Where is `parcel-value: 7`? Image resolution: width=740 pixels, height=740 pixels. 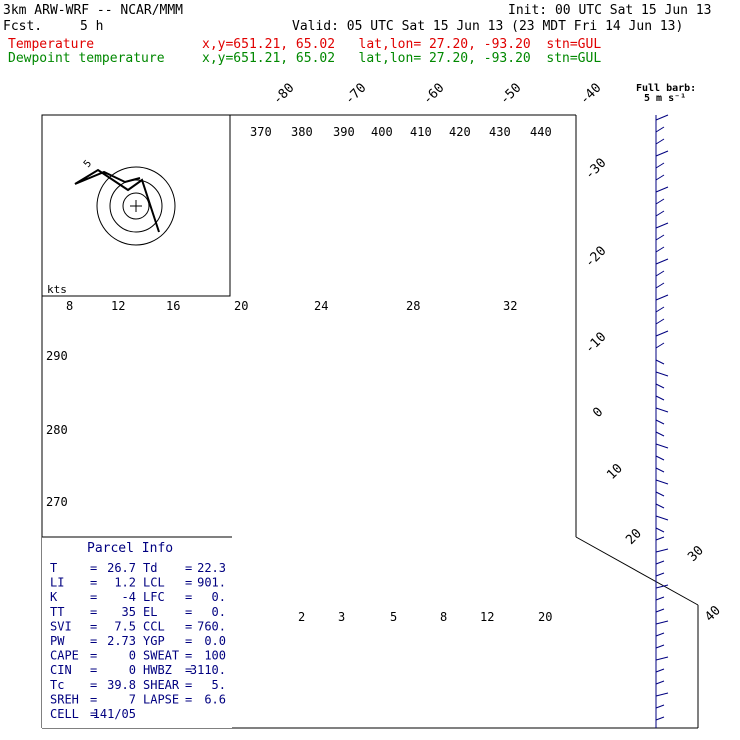 parcel-value: 7 is located at coordinates (132, 699).